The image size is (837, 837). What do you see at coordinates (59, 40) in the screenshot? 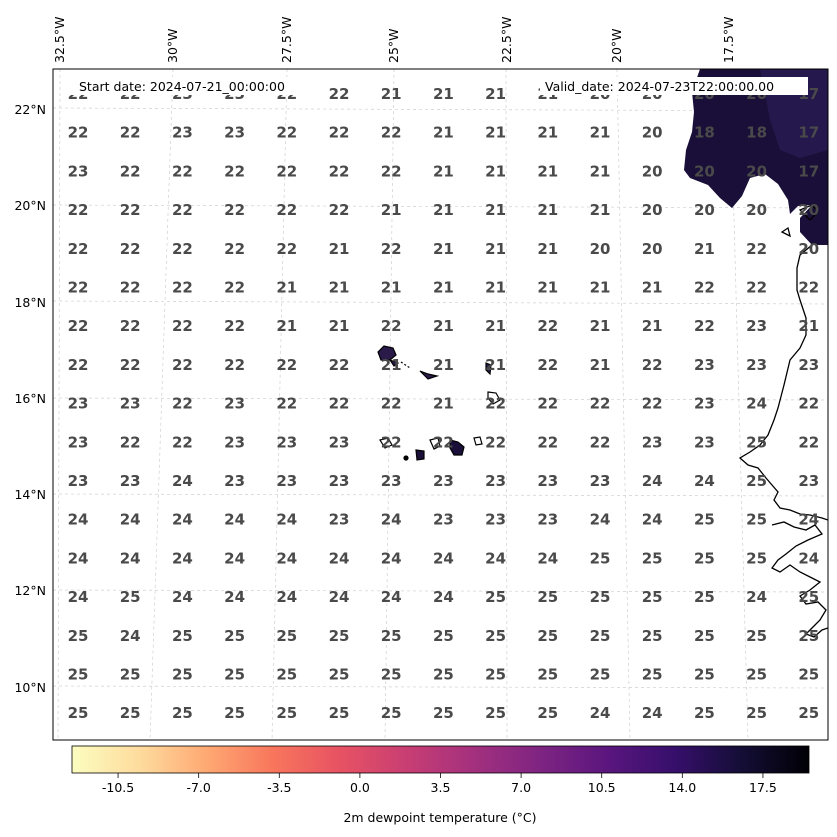
I see `longitude-label: 32.5°W` at bounding box center [59, 40].